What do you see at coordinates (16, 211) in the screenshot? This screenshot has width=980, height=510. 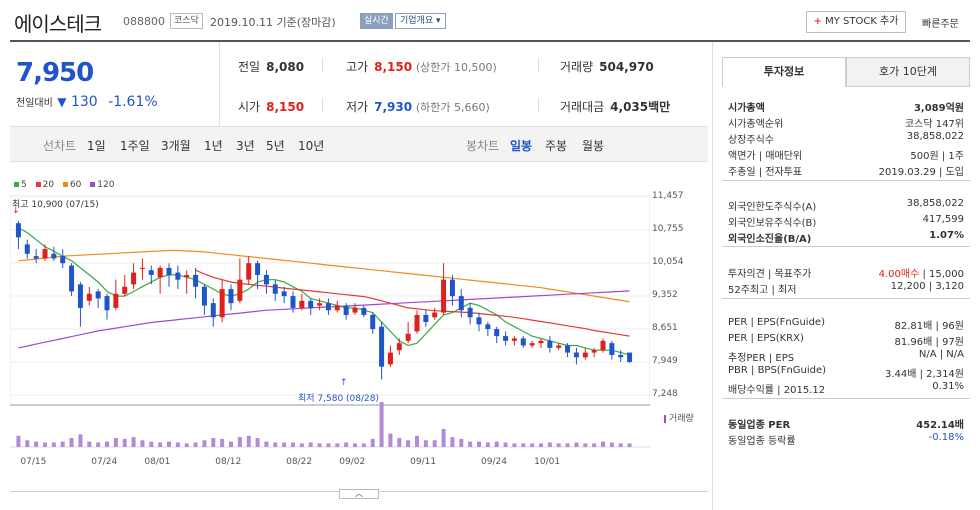 I see `down-arrow-icon: ↓` at bounding box center [16, 211].